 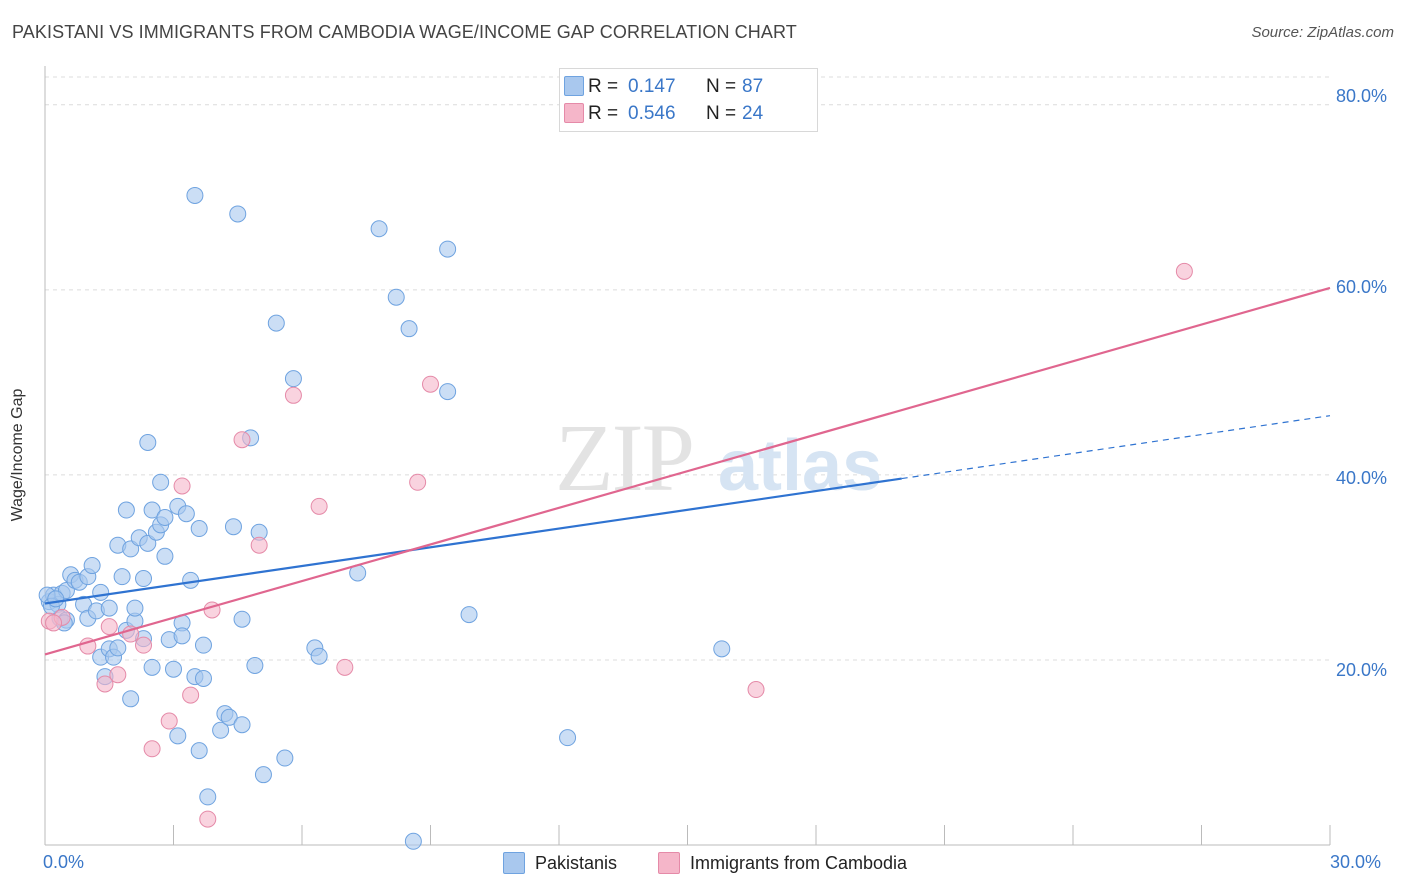 What do you see at coordinates (574, 86) in the screenshot?
I see `legend-swatch-pakistanis` at bounding box center [574, 86].